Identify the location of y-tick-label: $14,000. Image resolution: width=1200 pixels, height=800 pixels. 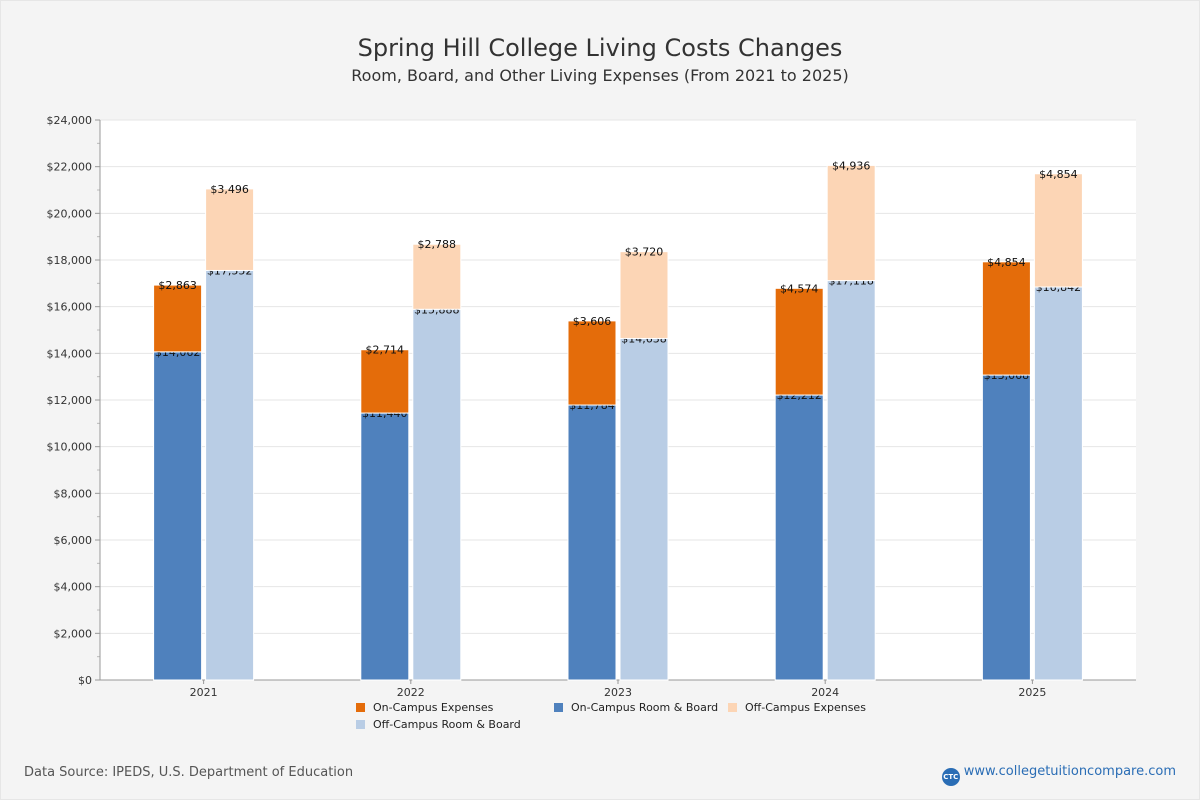
(70, 353).